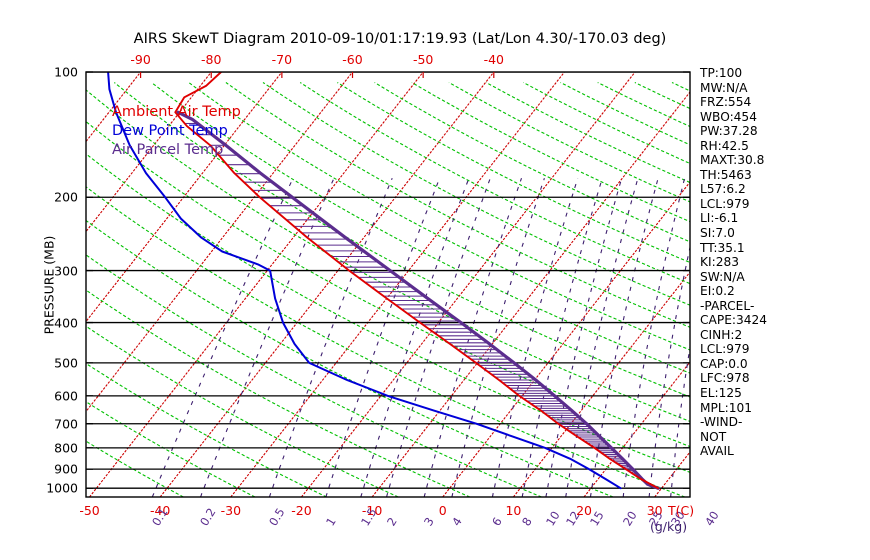 The width and height of the screenshot is (870, 560). What do you see at coordinates (66, 424) in the screenshot?
I see `pressure-tick-700: 700` at bounding box center [66, 424].